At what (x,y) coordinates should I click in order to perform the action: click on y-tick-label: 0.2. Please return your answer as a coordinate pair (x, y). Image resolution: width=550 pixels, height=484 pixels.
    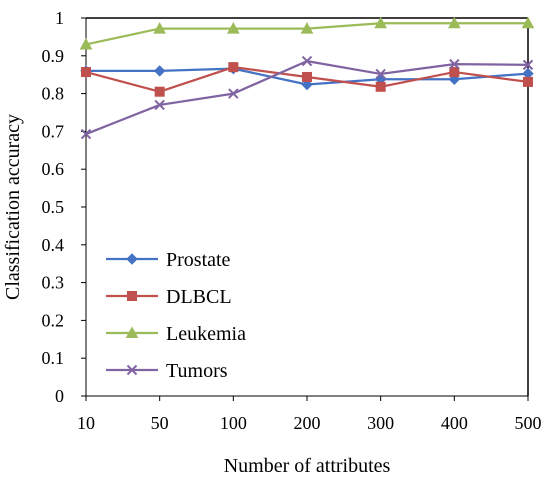
    Looking at the image, I should click on (53, 320).